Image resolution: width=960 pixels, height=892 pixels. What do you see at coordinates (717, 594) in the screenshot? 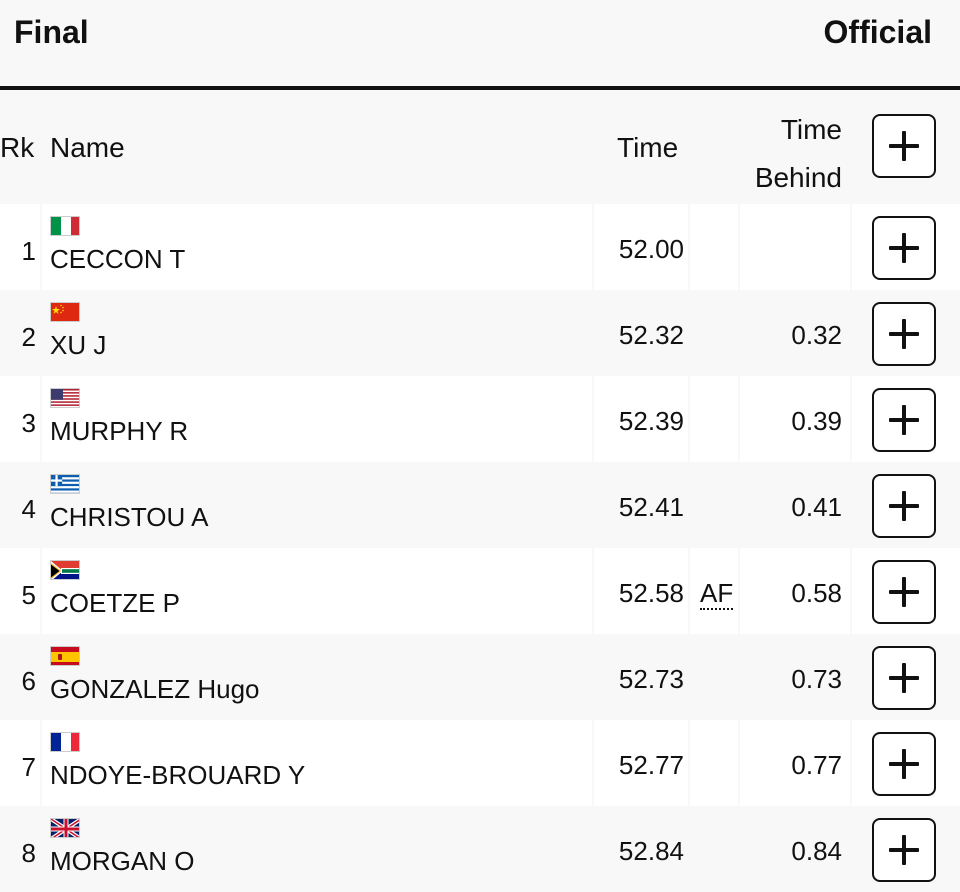
I see `record-abbreviation: AF` at bounding box center [717, 594].